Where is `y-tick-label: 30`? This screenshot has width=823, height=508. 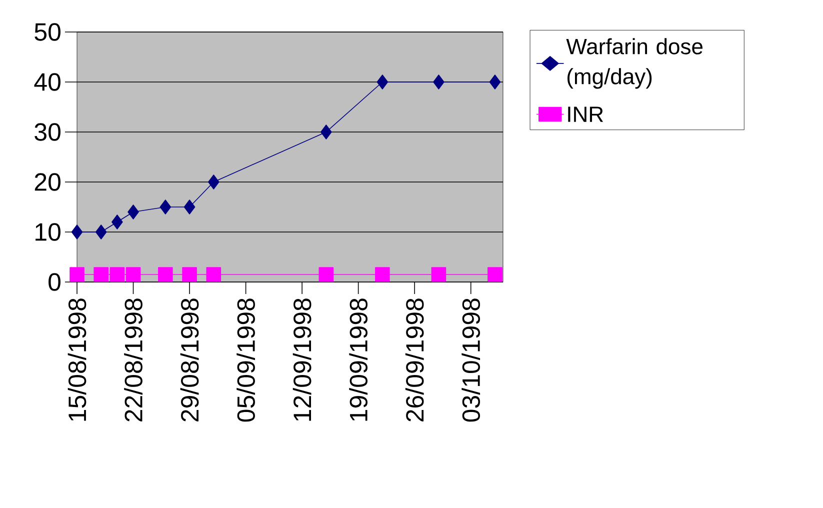 y-tick-label: 30 is located at coordinates (47, 132).